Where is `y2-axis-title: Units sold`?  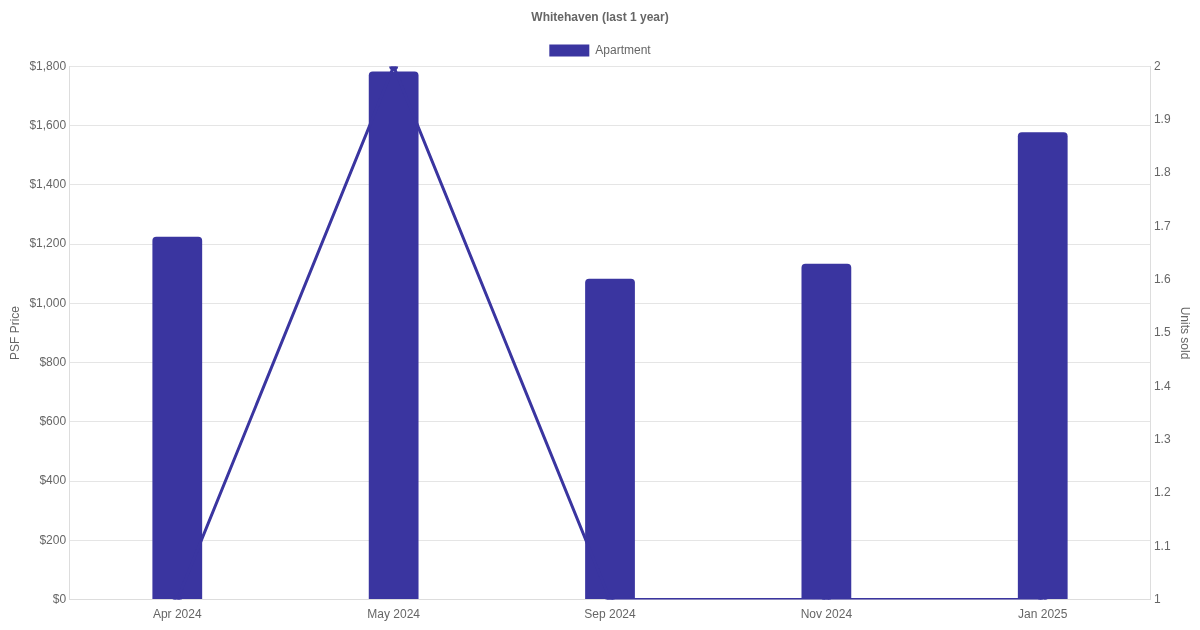
y2-axis-title: Units sold is located at coordinates (1185, 333).